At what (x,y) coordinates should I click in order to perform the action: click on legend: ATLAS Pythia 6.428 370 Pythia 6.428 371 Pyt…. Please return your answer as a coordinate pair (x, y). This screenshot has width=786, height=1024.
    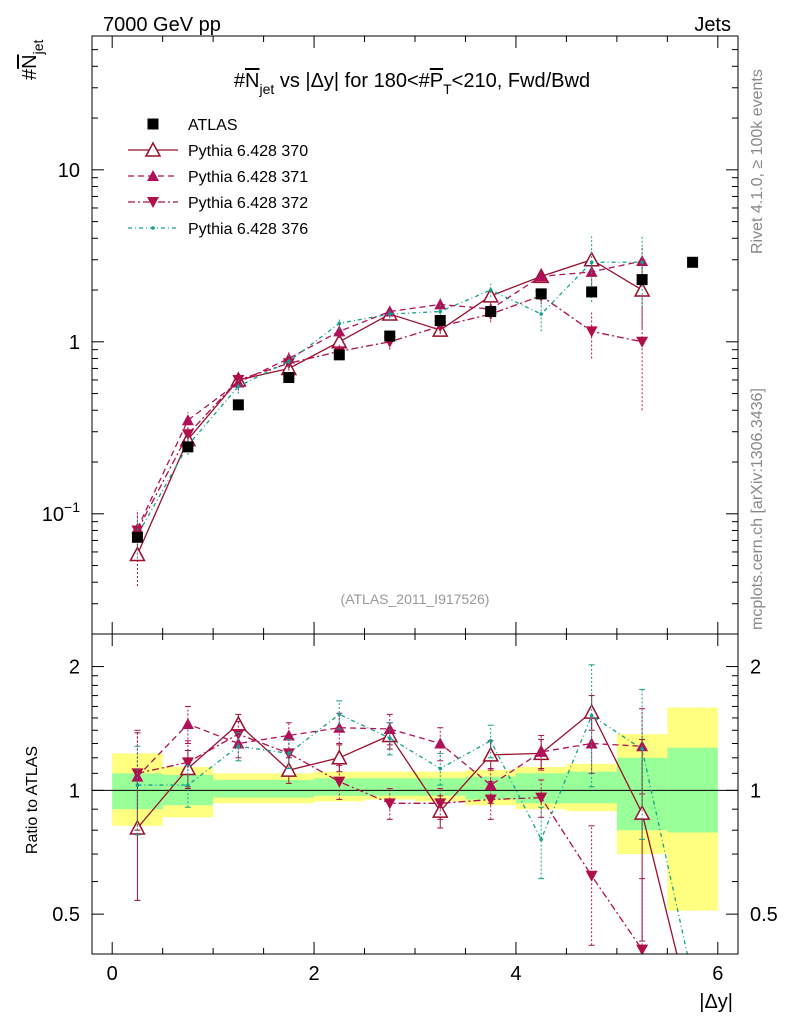
    Looking at the image, I should click on (218, 177).